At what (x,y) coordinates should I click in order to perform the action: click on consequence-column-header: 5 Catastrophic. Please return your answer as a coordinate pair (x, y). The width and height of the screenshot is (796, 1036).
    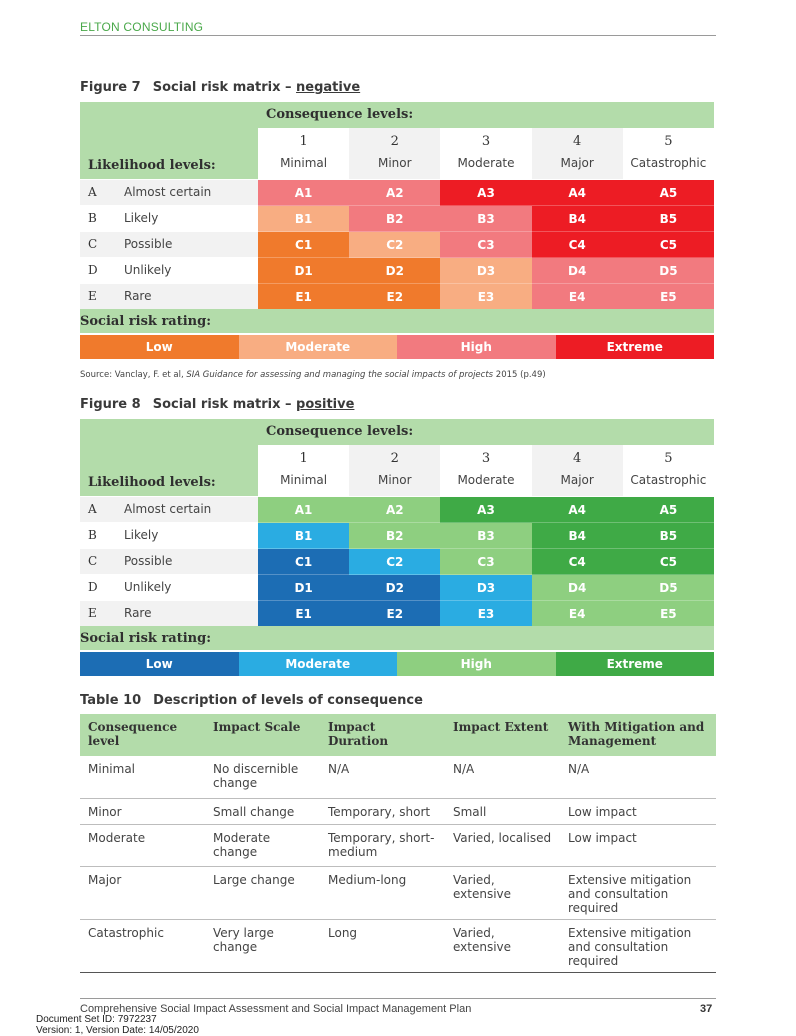
    Looking at the image, I should click on (668, 153).